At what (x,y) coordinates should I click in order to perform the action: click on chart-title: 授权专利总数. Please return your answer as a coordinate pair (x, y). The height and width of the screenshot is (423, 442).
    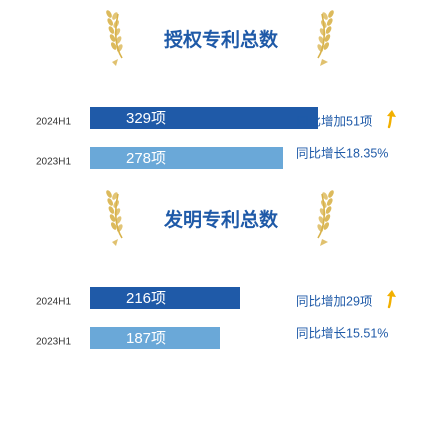
    Looking at the image, I should click on (221, 39).